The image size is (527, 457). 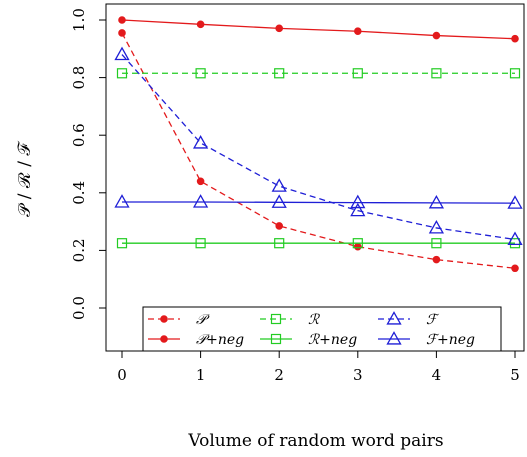 What do you see at coordinates (409, 319) in the screenshot?
I see `legend-item: ℱ` at bounding box center [409, 319].